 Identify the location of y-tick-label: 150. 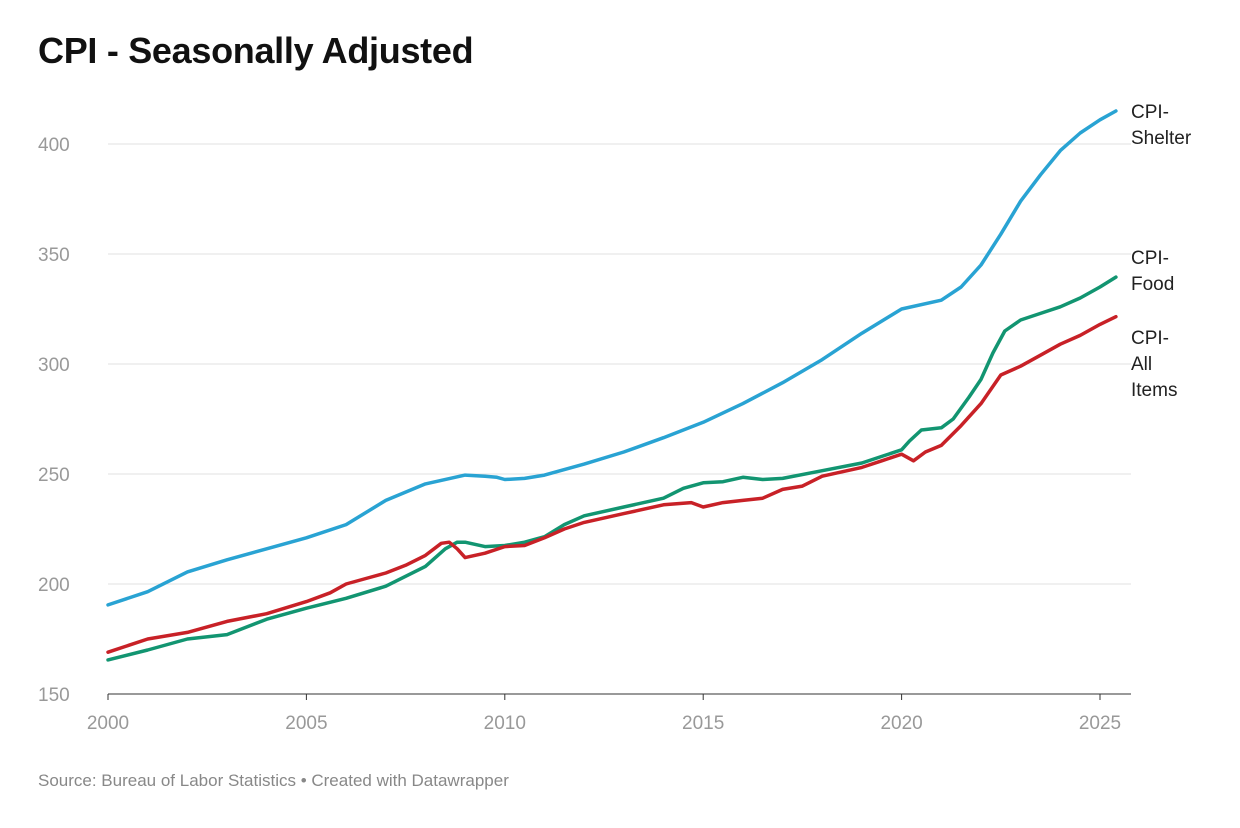
(54, 695).